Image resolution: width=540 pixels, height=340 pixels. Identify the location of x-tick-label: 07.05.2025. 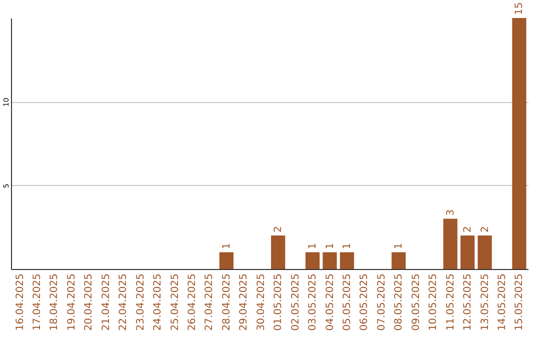
(382, 302).